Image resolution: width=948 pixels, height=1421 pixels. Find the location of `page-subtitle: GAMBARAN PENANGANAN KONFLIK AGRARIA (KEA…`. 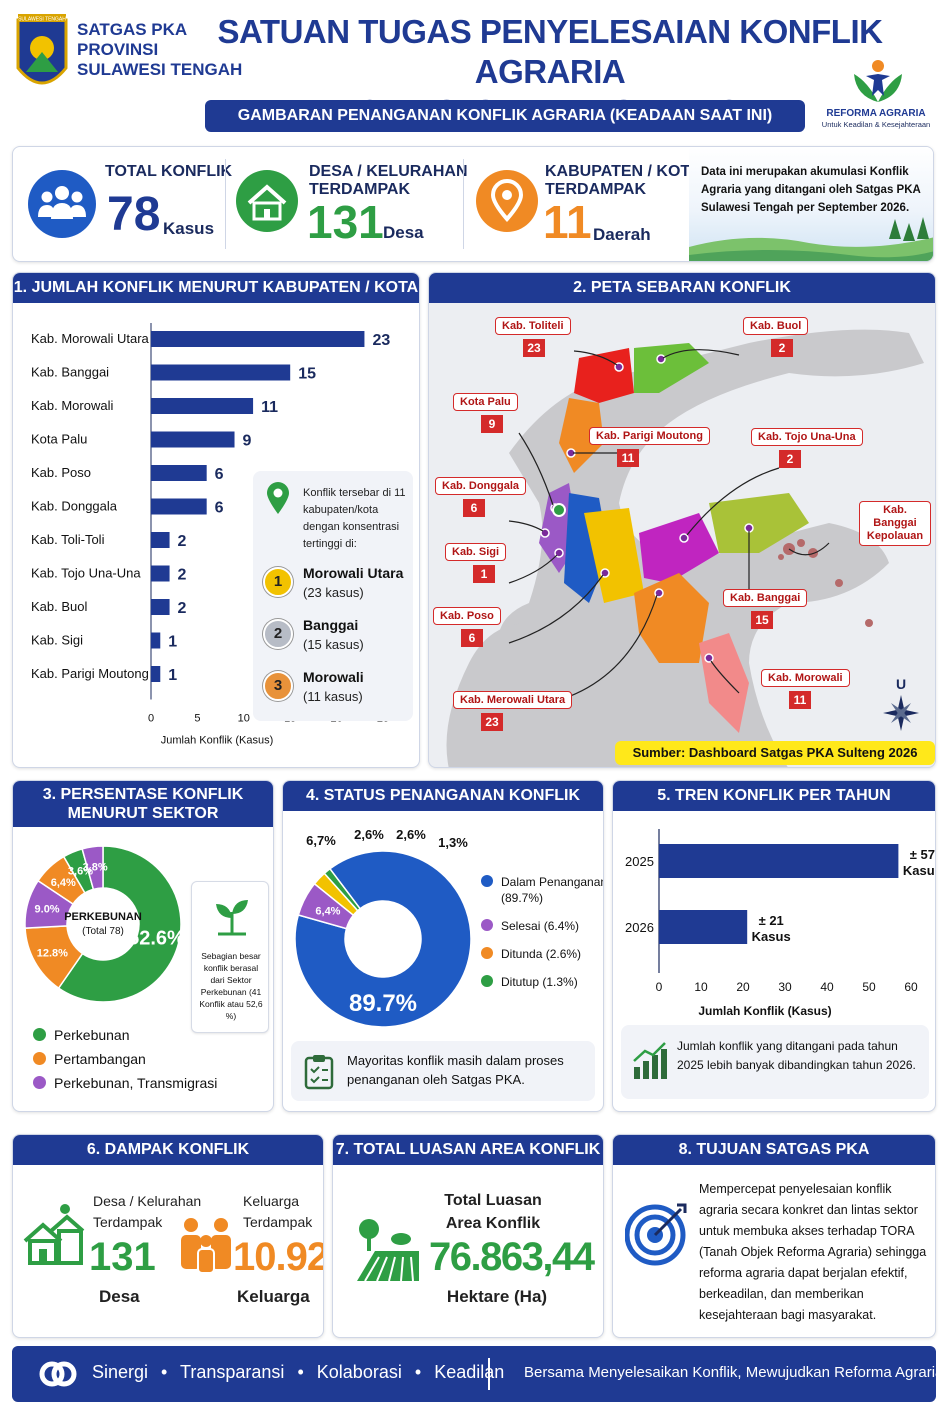

page-subtitle: GAMBARAN PENANGANAN KONFLIK AGRARIA (KEA… is located at coordinates (505, 116).